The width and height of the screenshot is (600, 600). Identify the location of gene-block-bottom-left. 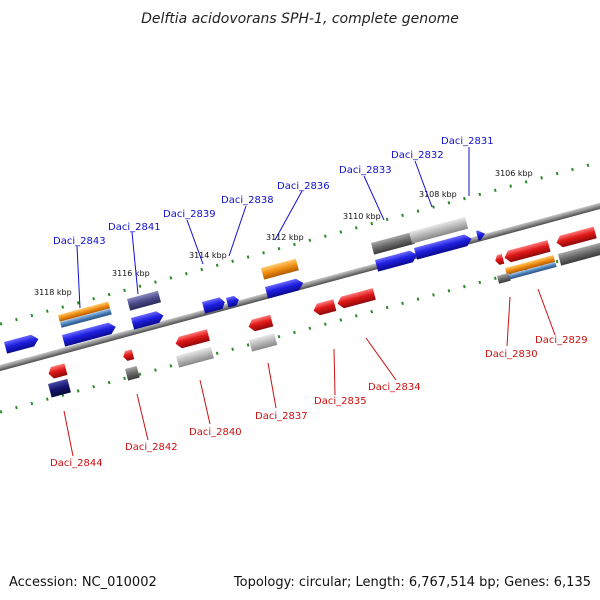
(211, 343).